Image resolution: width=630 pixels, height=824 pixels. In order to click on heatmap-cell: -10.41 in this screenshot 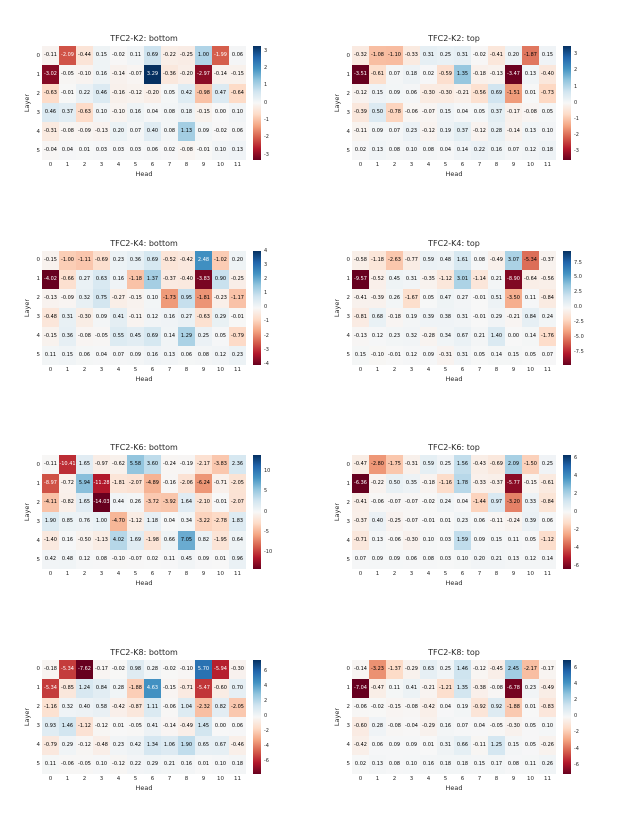, I will do `click(67, 465)`.